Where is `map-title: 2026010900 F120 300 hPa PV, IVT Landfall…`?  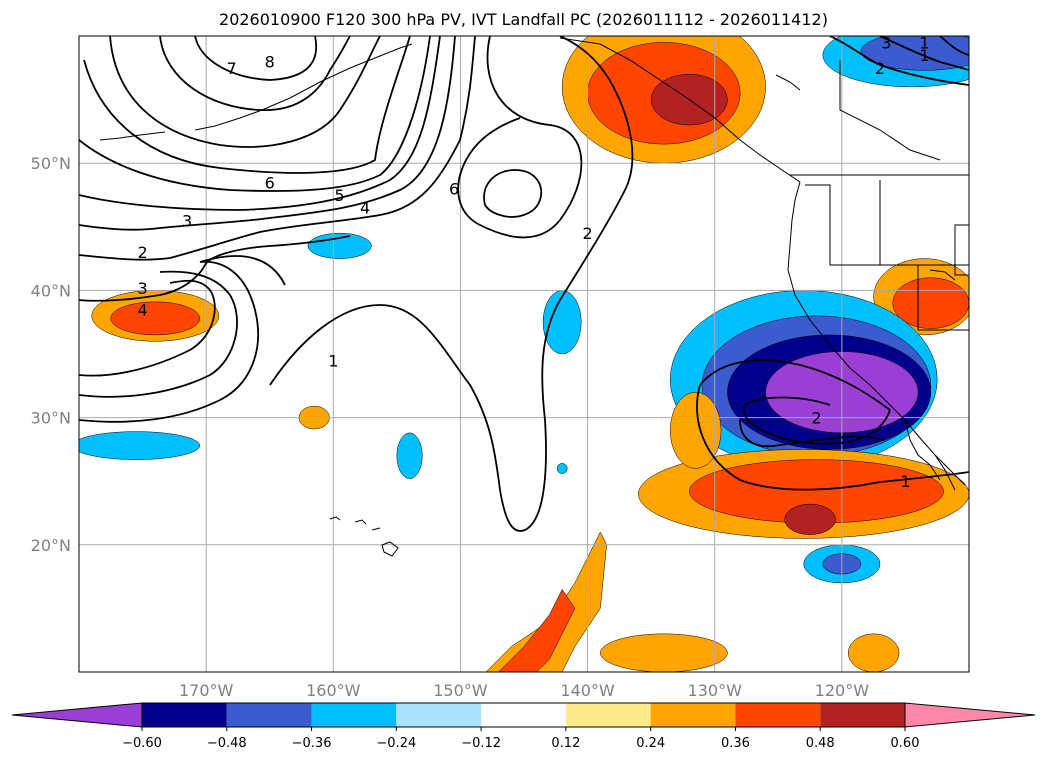
map-title: 2026010900 F120 300 hPa PV, IVT Landfall… is located at coordinates (523, 19).